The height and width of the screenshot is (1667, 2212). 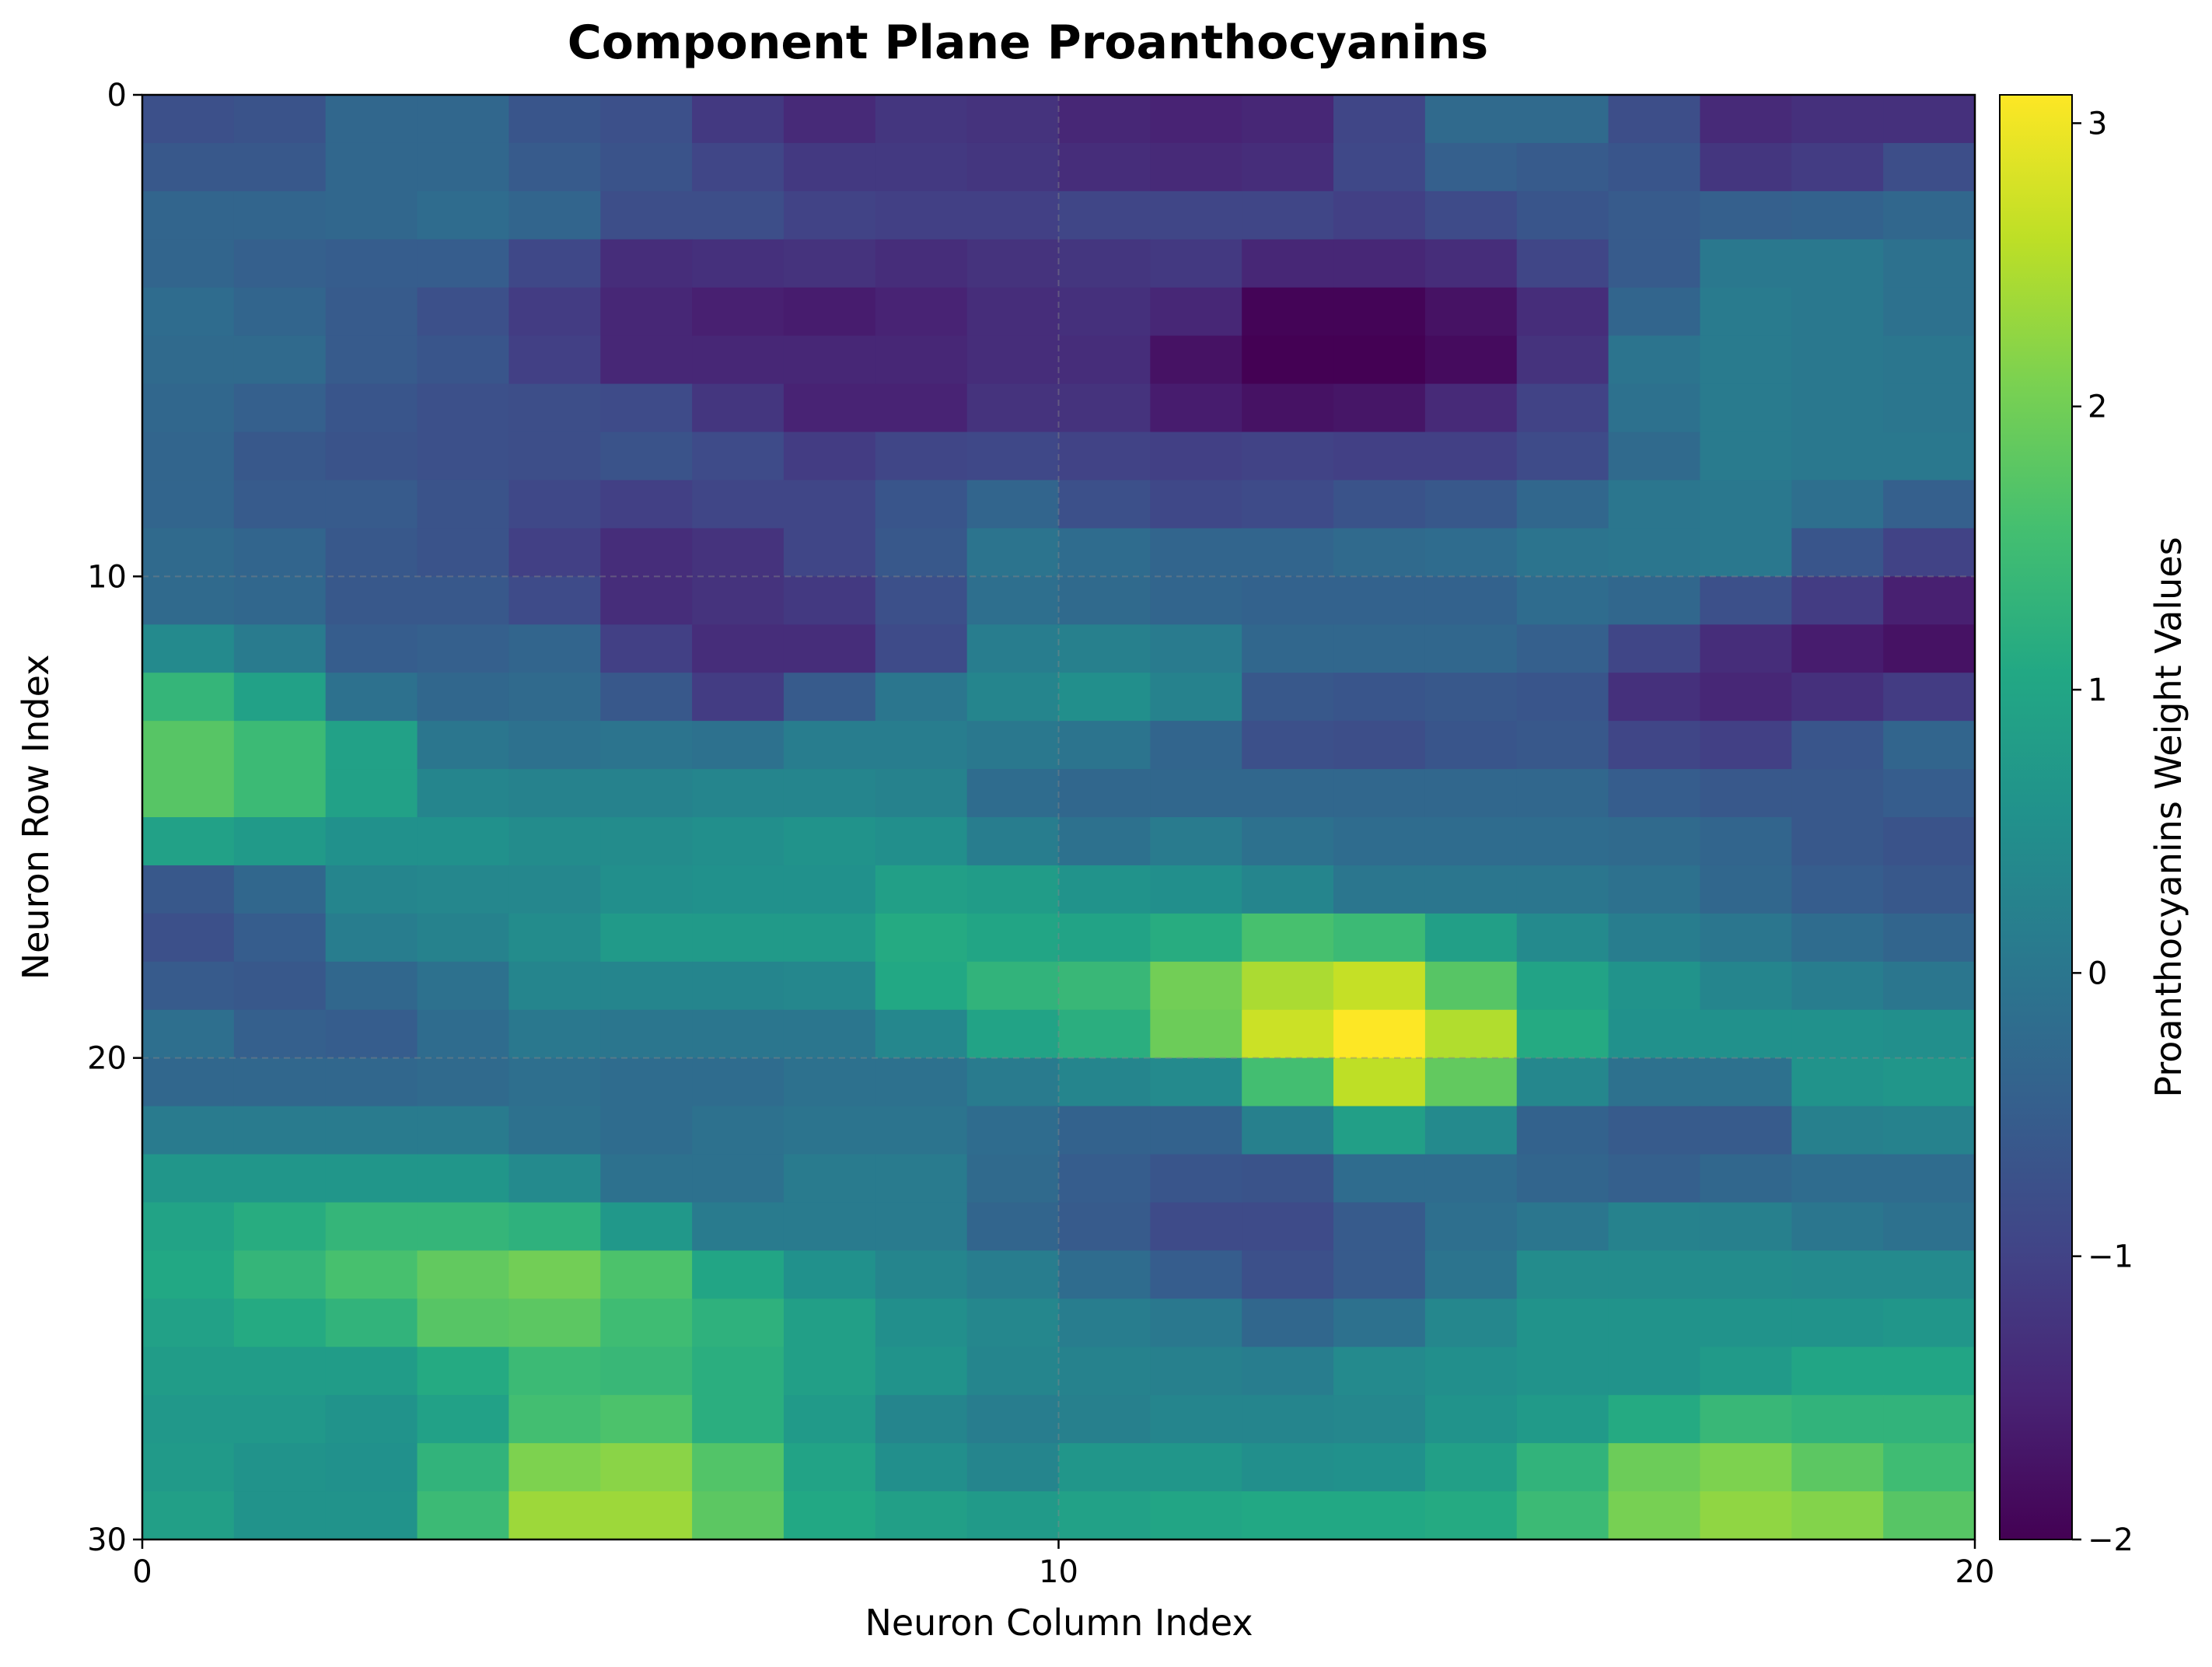 What do you see at coordinates (2110, 1257) in the screenshot?
I see `colorbar-tick-label: −1` at bounding box center [2110, 1257].